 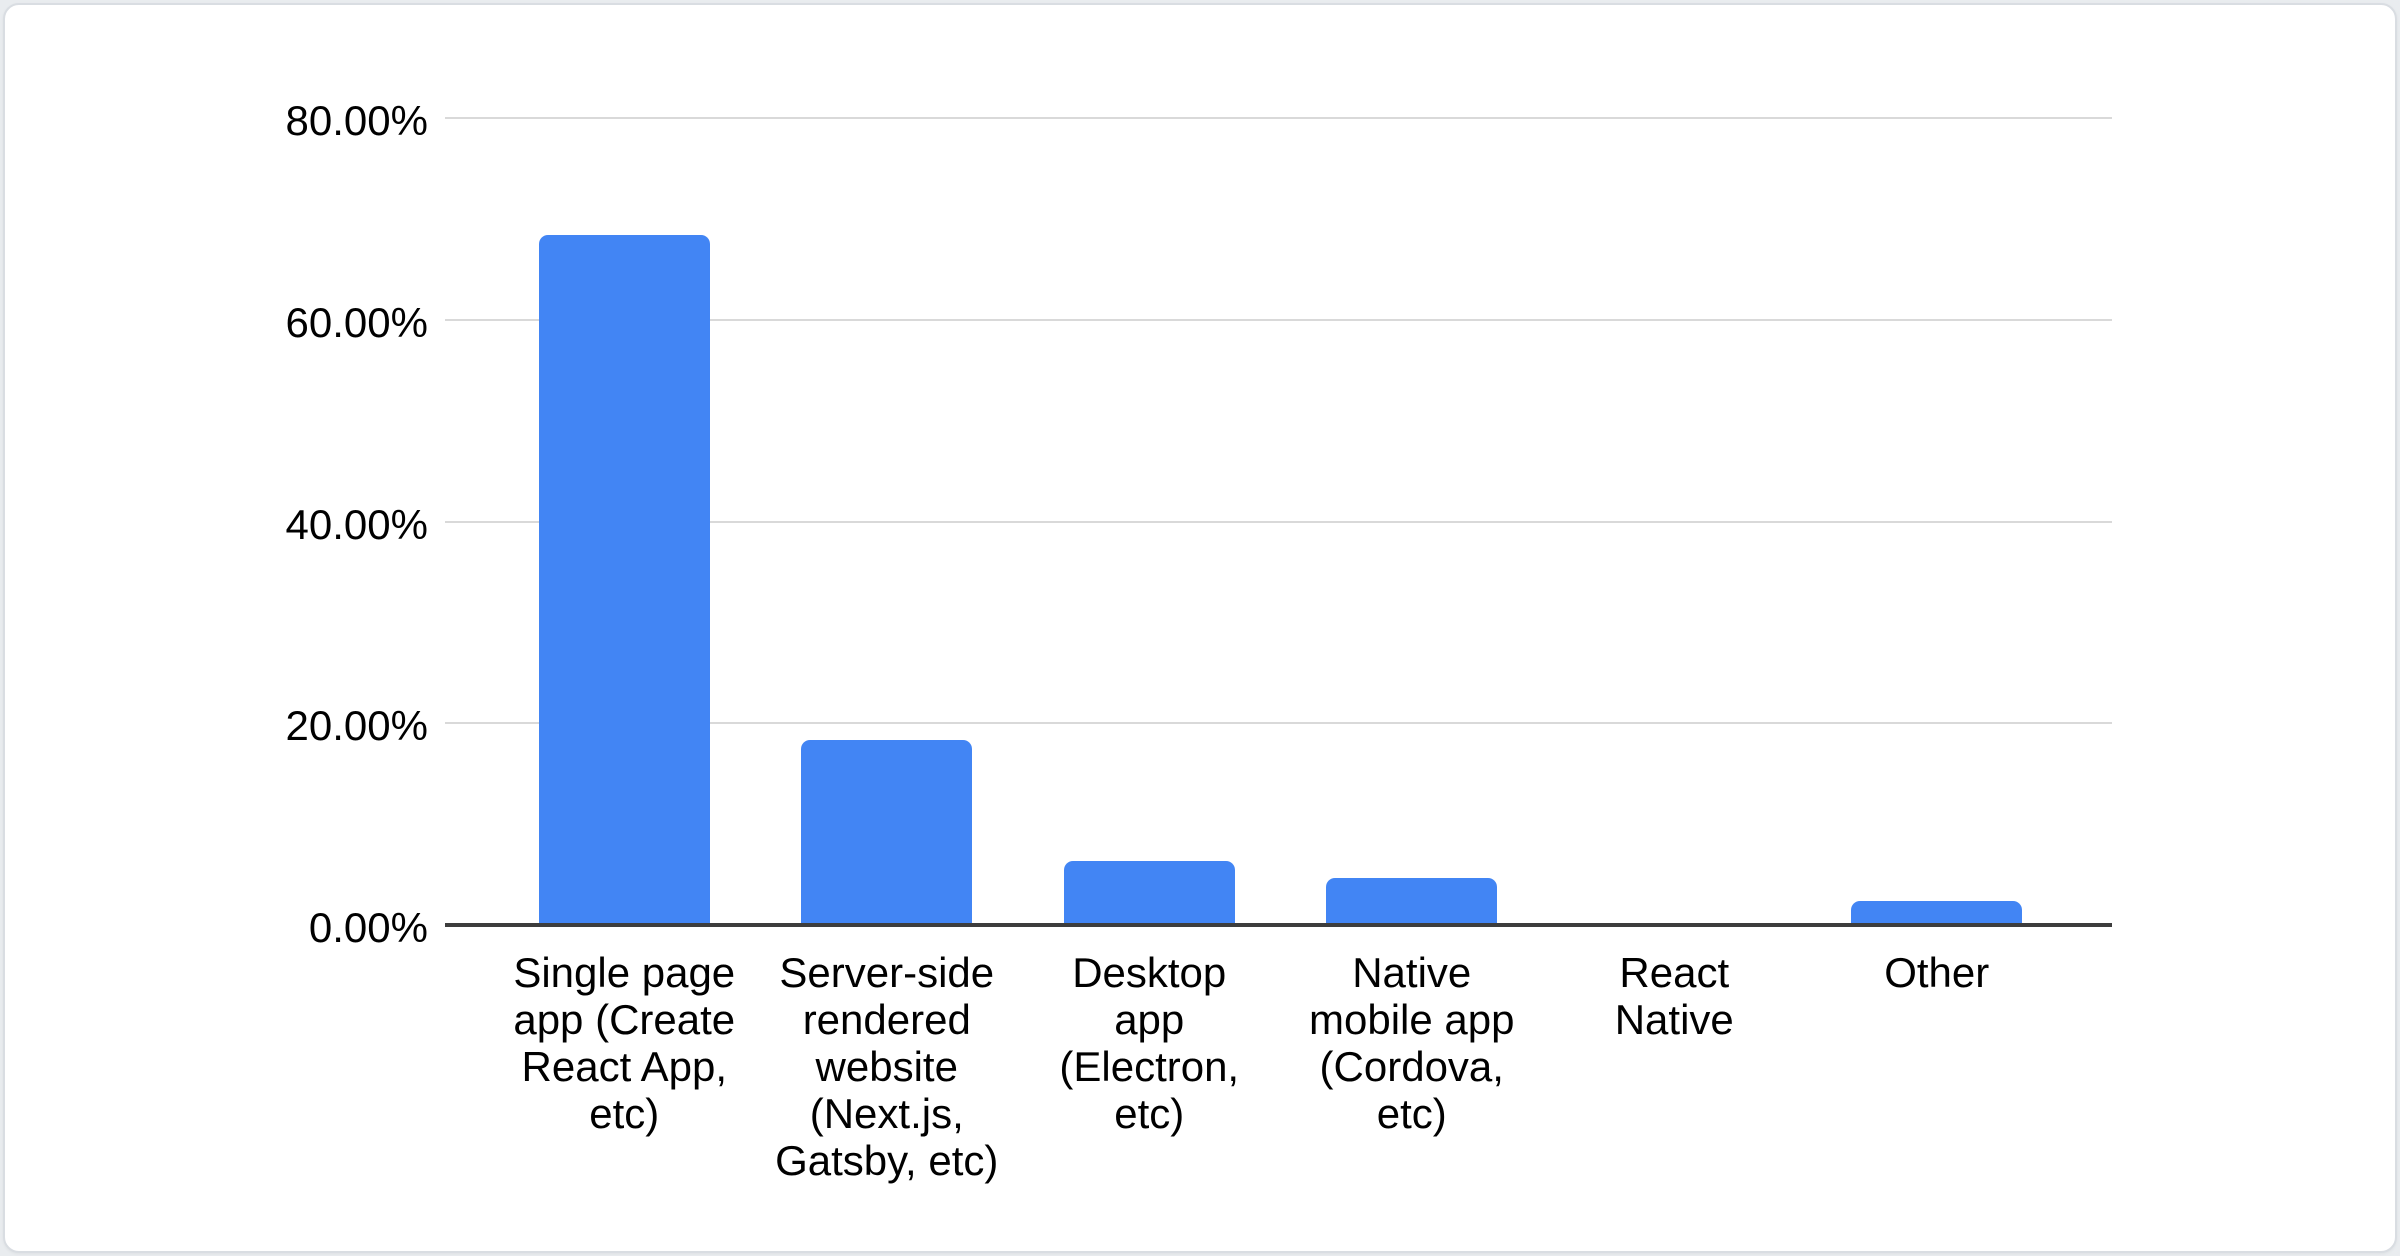 I want to click on gridline-80-percent, so click(x=1278, y=118).